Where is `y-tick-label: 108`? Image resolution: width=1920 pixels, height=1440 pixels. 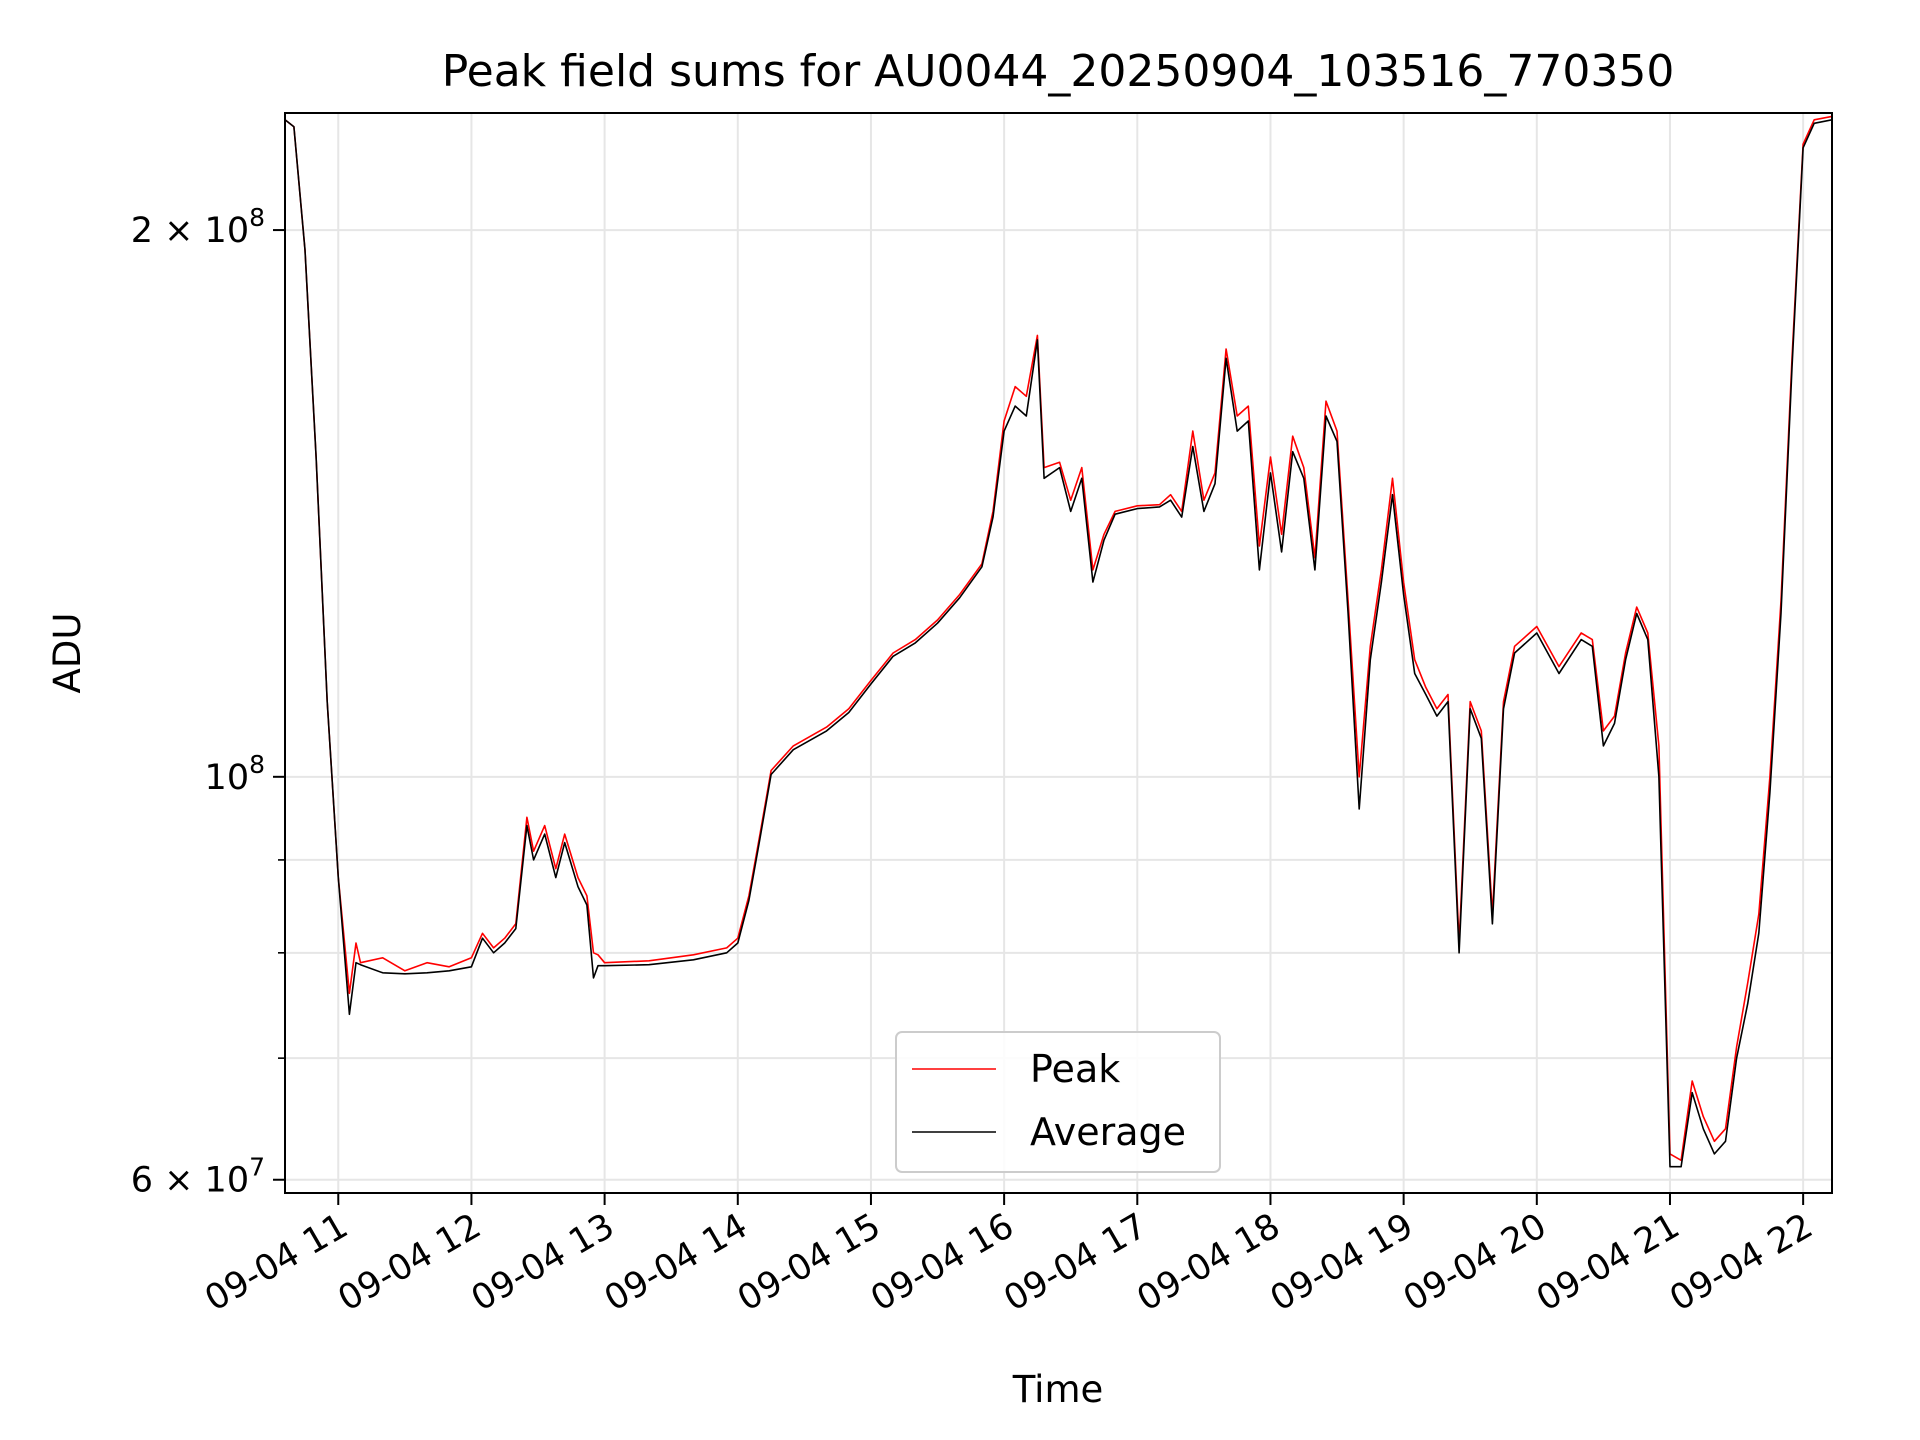 y-tick-label: 108 is located at coordinates (235, 774).